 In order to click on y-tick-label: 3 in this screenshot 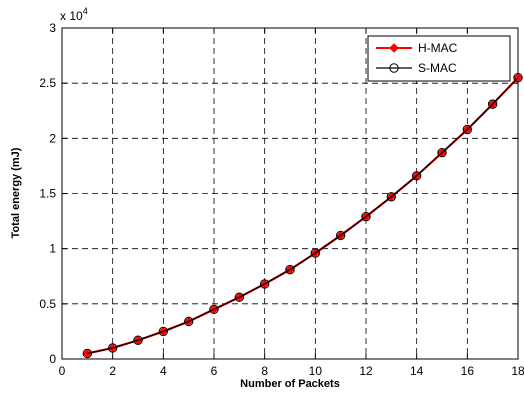, I will do `click(52, 28)`.